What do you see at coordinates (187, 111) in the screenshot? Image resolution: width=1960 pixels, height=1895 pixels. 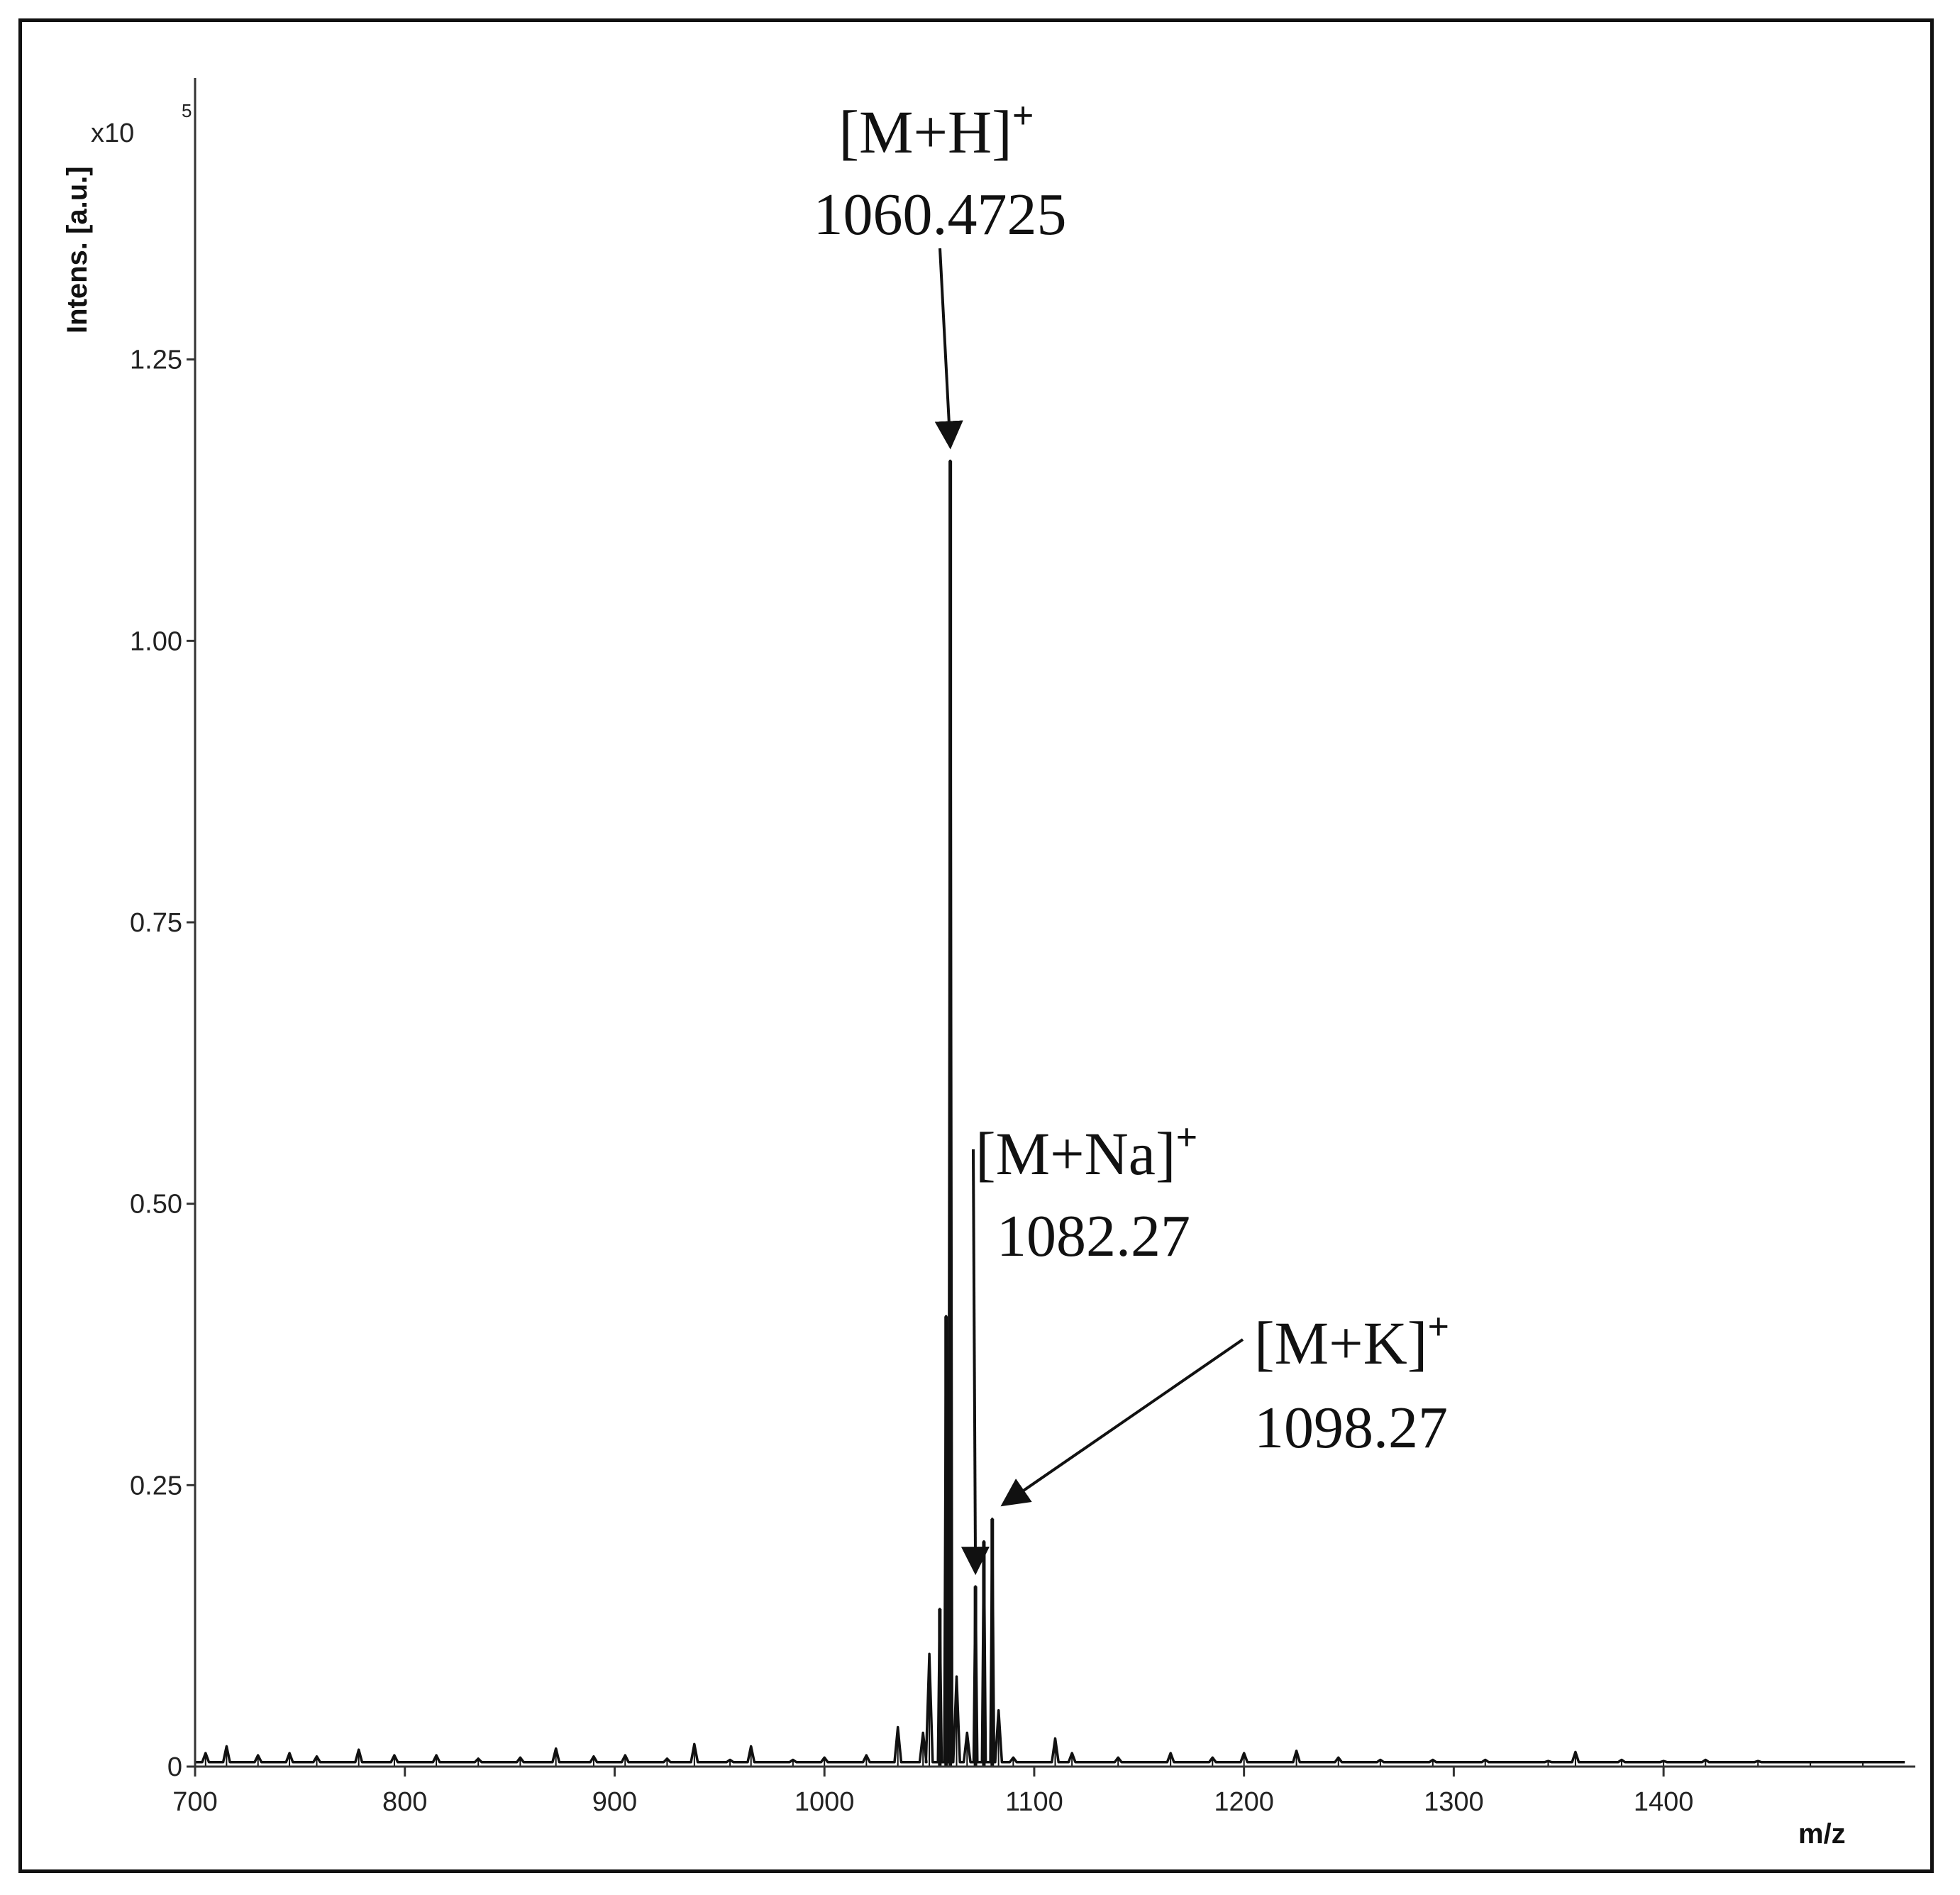 I see `y-axis-exponent: 5` at bounding box center [187, 111].